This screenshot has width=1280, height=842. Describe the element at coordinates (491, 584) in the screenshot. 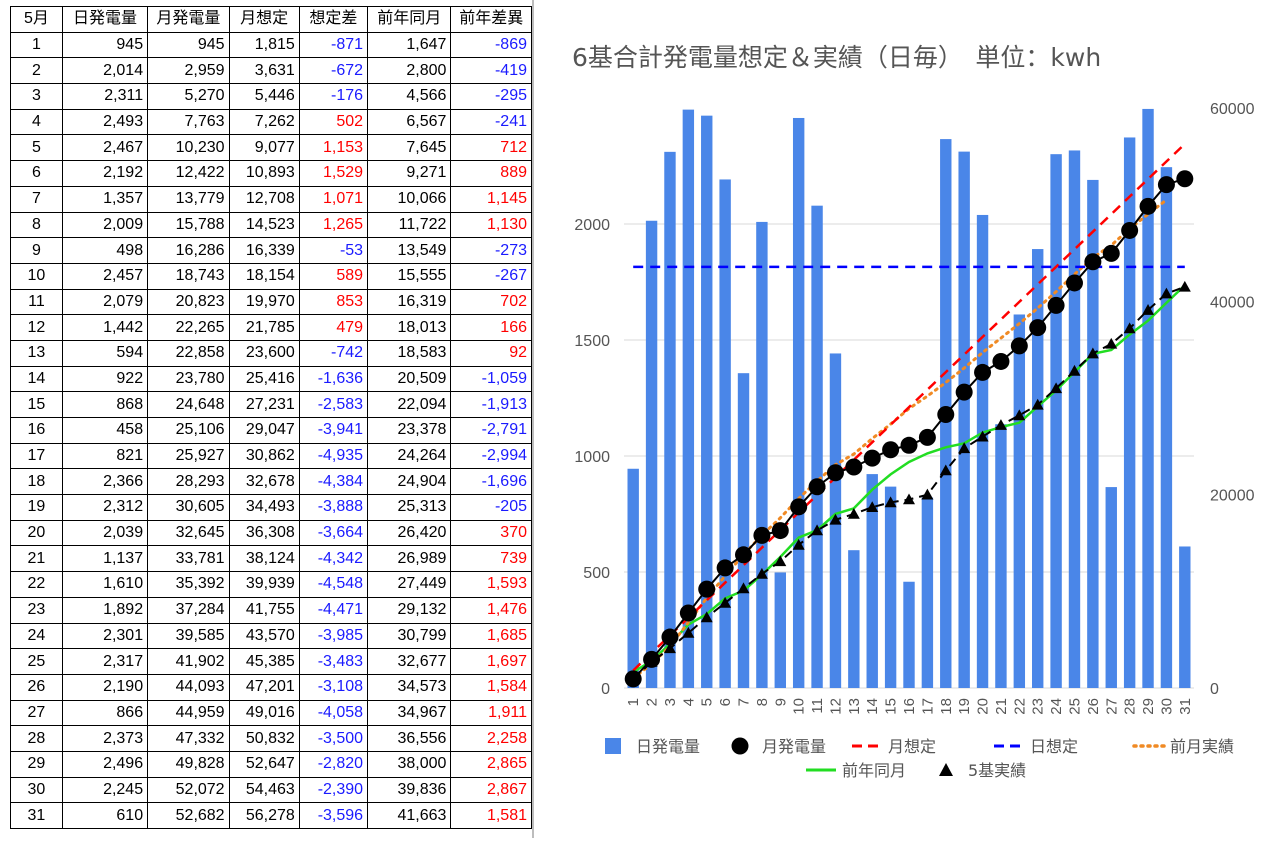

I see `table-cell: 1,593` at that location.